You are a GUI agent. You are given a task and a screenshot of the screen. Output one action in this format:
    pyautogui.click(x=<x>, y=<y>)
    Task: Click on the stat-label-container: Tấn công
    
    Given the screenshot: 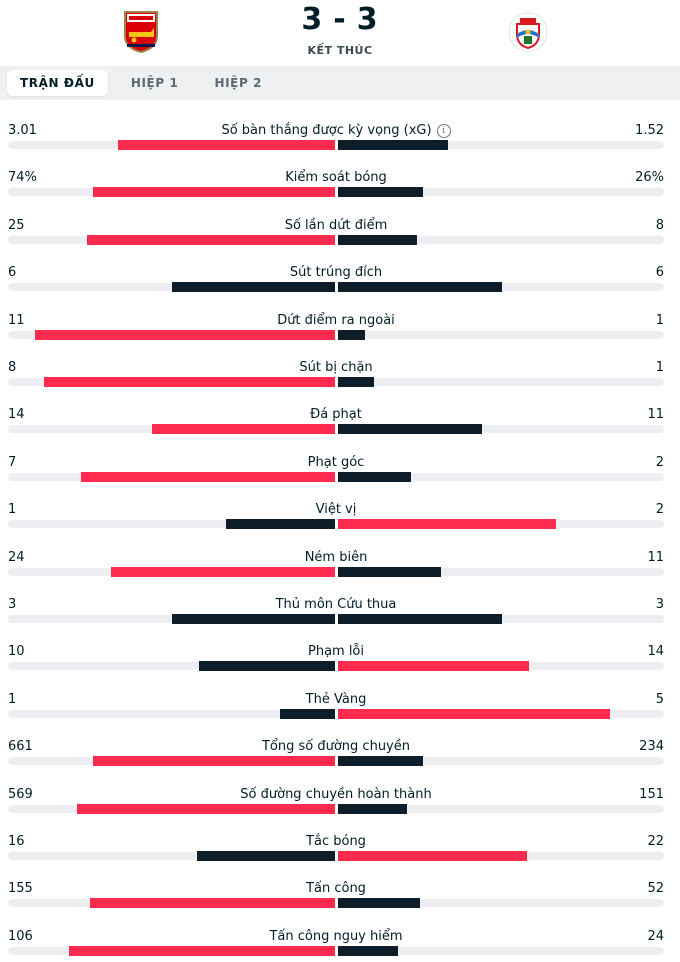 What is the action you would take?
    pyautogui.click(x=336, y=888)
    